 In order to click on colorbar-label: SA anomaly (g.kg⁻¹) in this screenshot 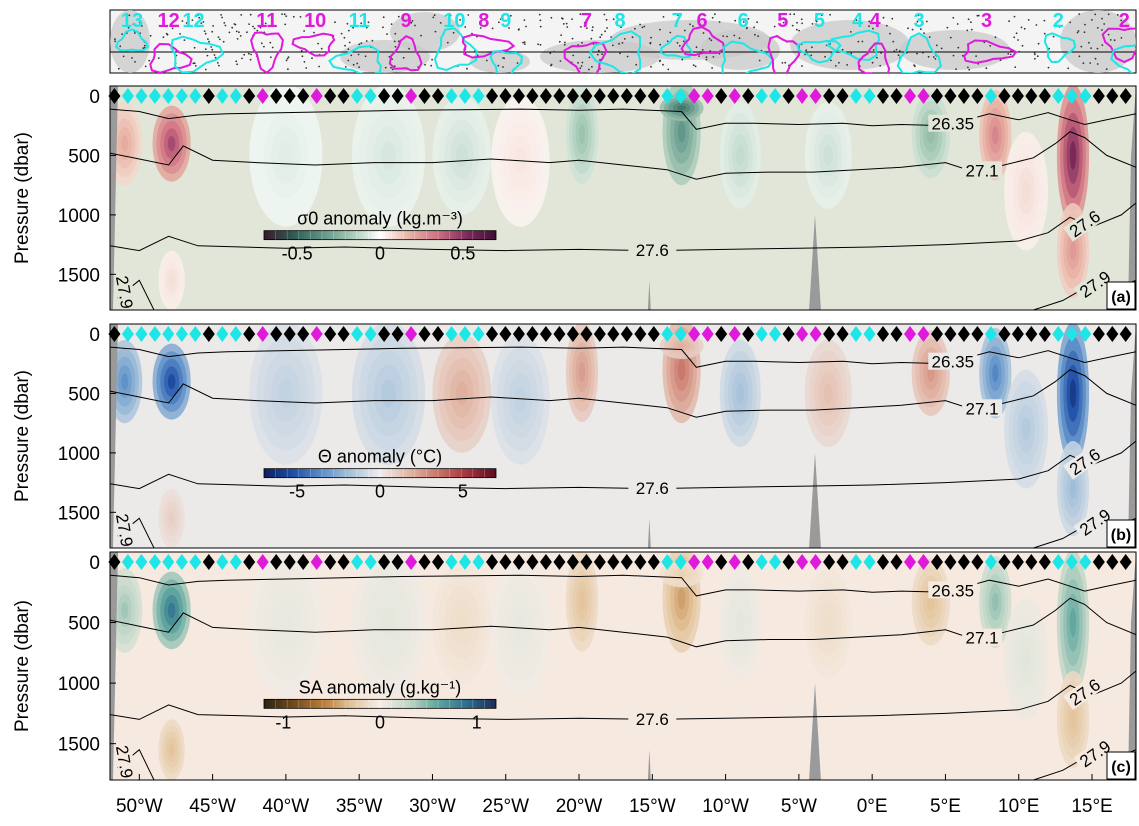, I will do `click(380, 687)`.